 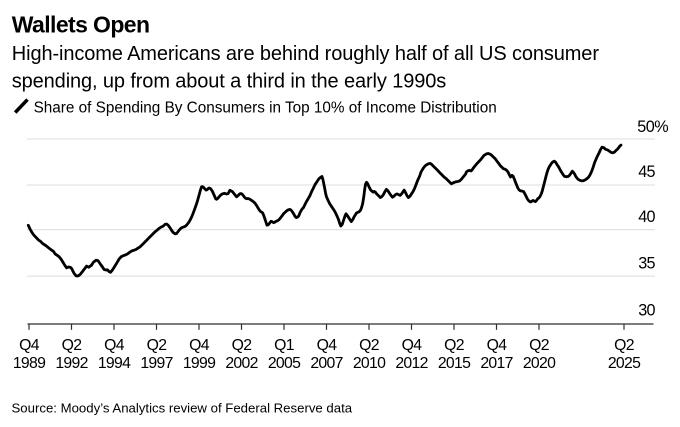 What do you see at coordinates (326, 363) in the screenshot?
I see `svg-text: 2007` at bounding box center [326, 363].